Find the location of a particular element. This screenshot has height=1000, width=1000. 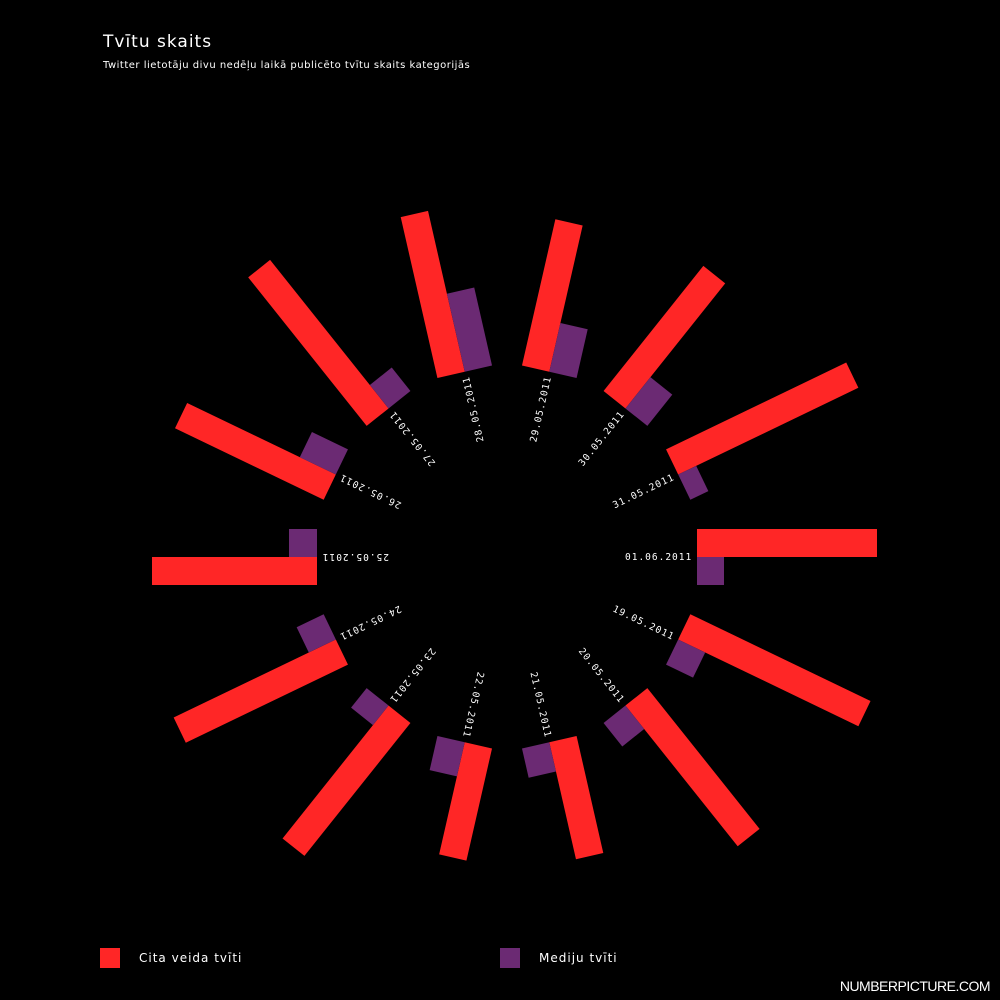

category-label: 27.05.2011 is located at coordinates (413, 437).